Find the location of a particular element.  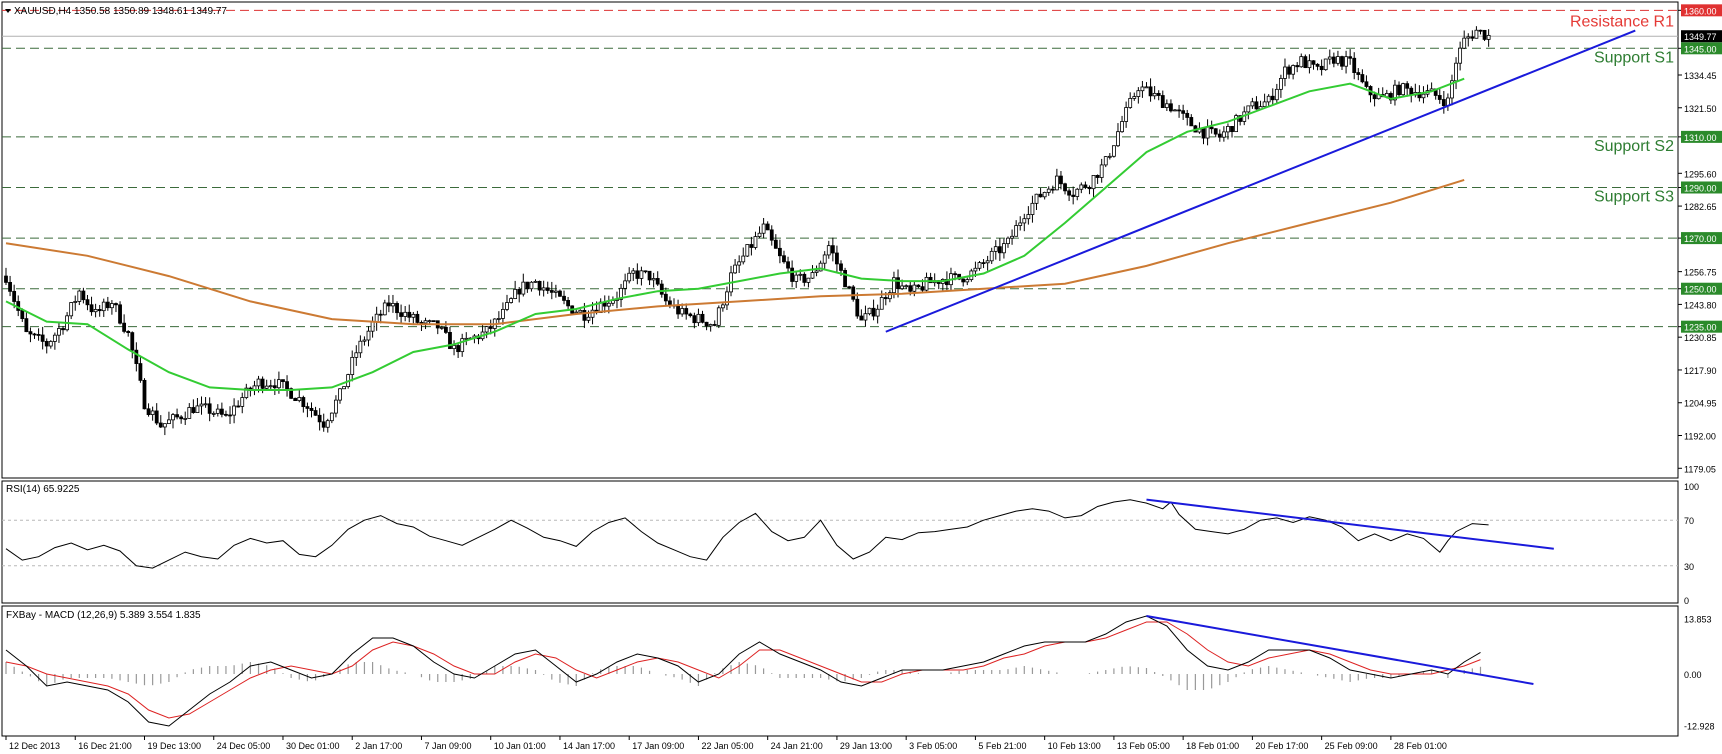

x-tick-label: 5 Feb 21:00 is located at coordinates (1002, 746).